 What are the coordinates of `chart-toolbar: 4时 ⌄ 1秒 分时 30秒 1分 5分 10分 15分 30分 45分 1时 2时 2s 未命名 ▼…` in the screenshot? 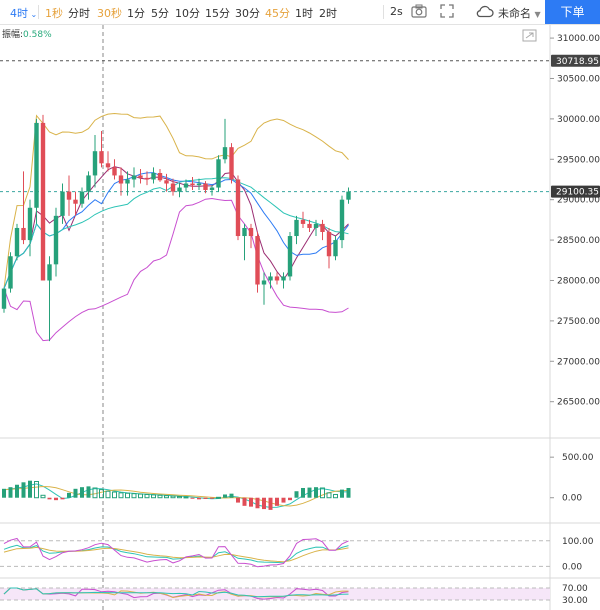 It's located at (300, 12).